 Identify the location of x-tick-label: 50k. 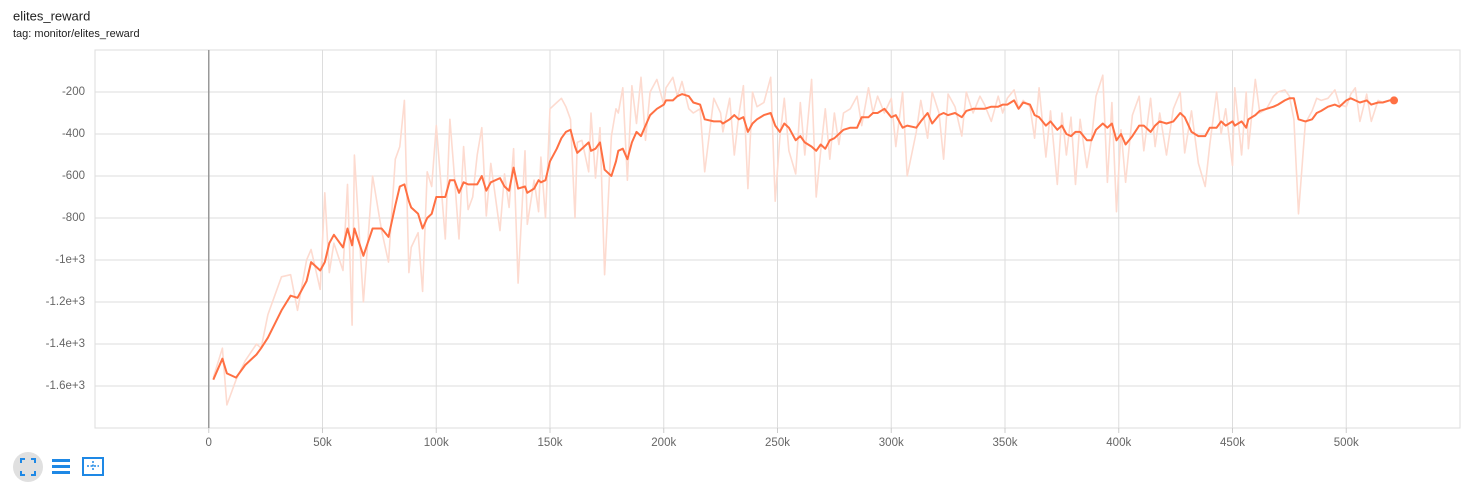
(322, 443).